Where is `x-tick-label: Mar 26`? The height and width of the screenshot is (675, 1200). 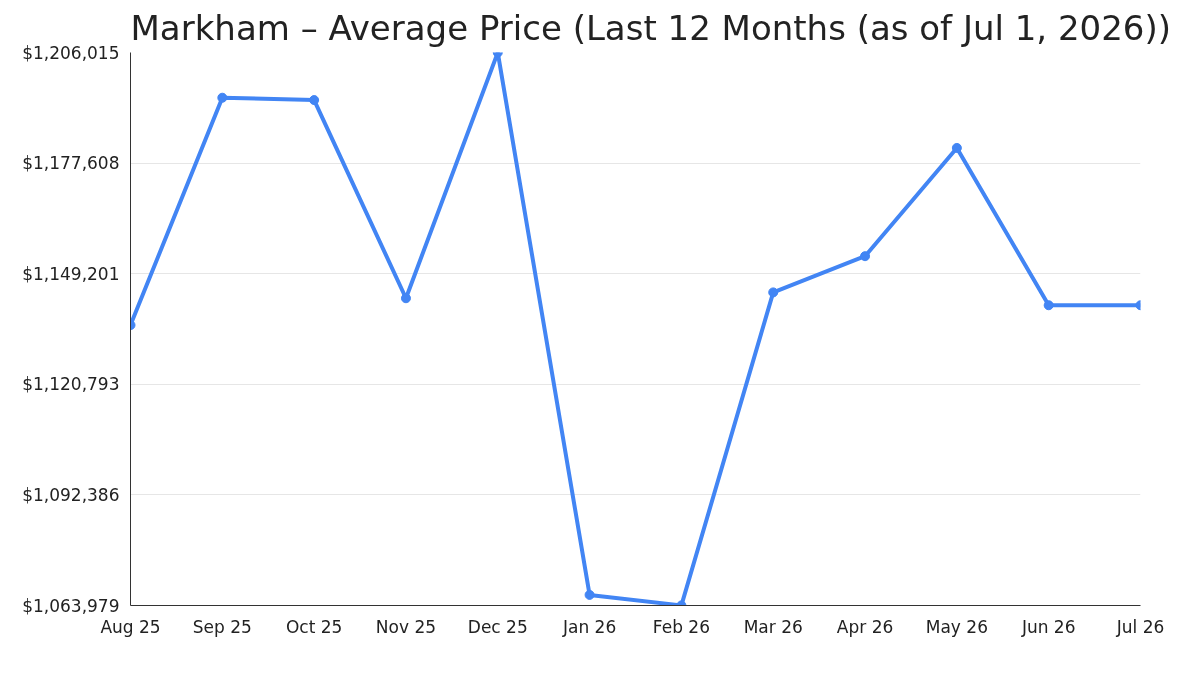
x-tick-label: Mar 26 is located at coordinates (773, 626).